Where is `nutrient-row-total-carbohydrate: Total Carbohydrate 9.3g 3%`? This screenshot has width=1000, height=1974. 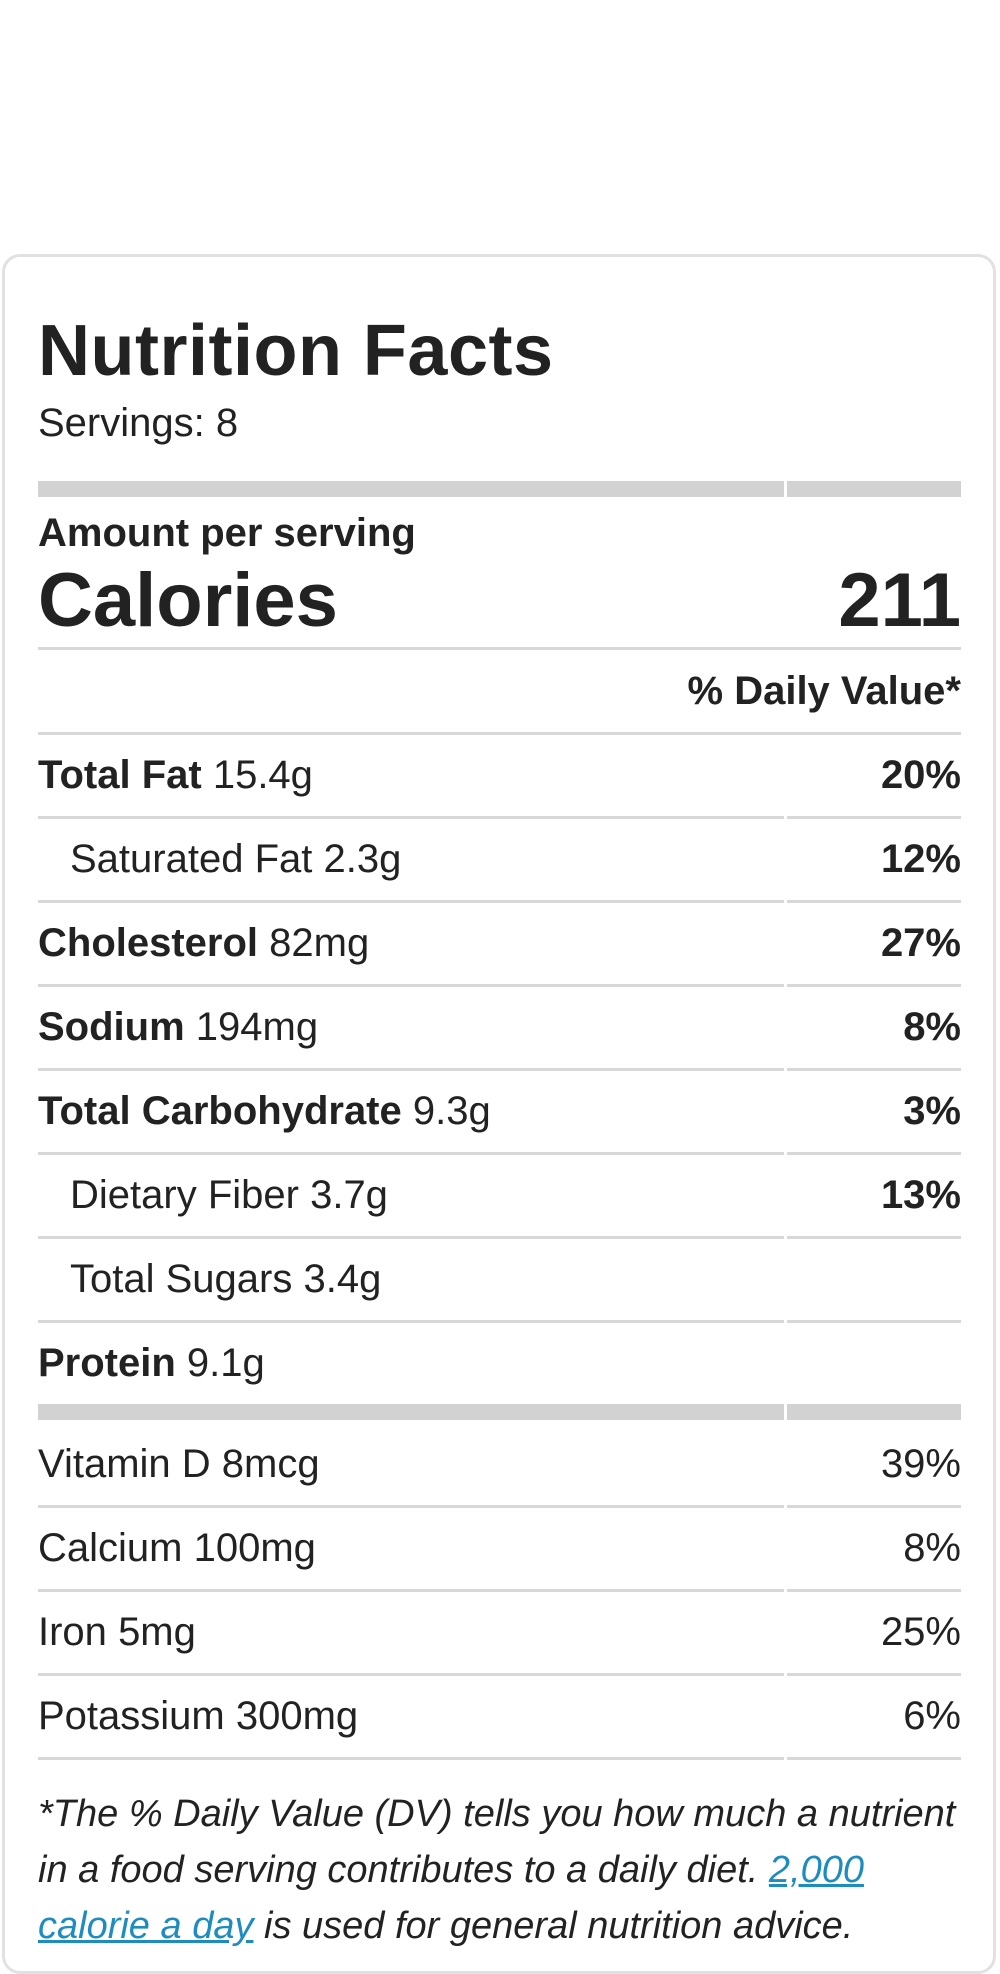 nutrient-row-total-carbohydrate: Total Carbohydrate 9.3g 3% is located at coordinates (499, 1113).